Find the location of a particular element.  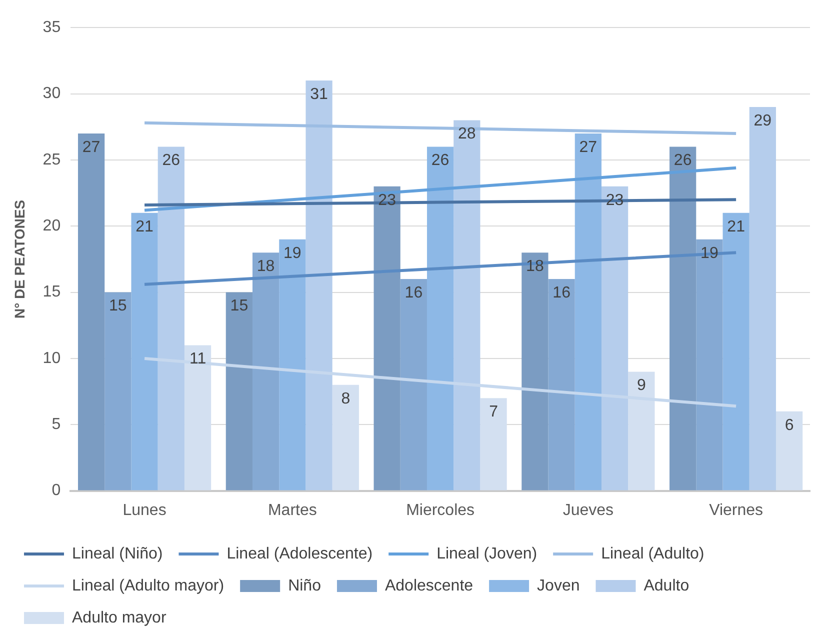

x-tick-label: Viernes is located at coordinates (736, 510).